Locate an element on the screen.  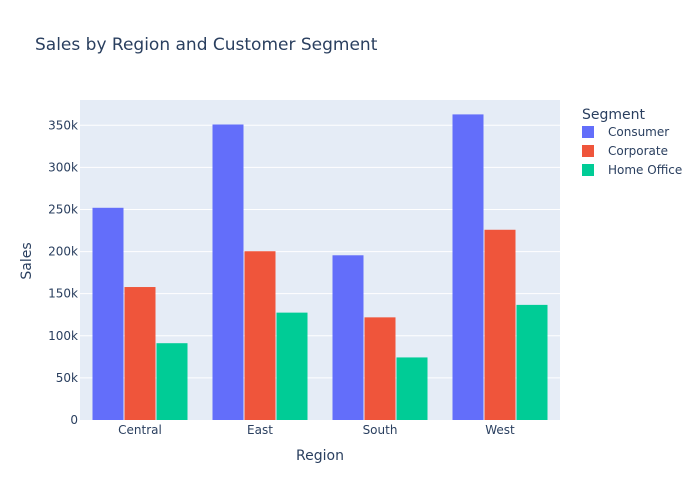
x-axis-ticks: Central East South West is located at coordinates (316, 430).